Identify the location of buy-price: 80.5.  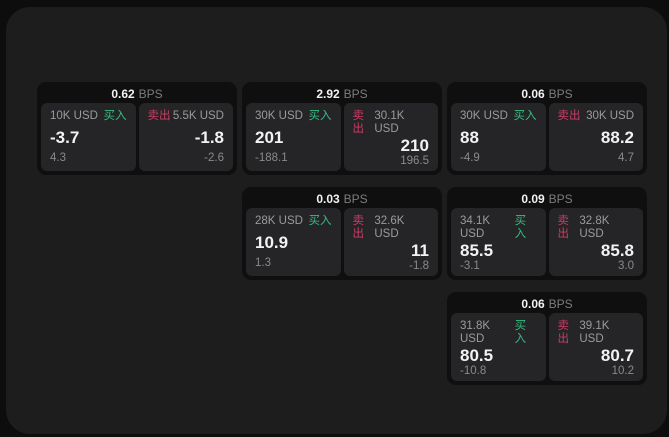
(477, 355).